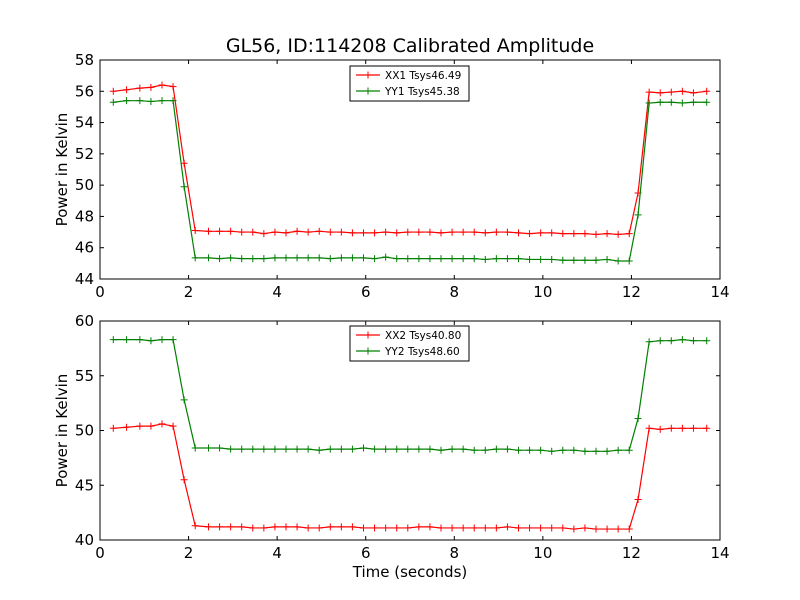 The width and height of the screenshot is (800, 600). What do you see at coordinates (410, 572) in the screenshot?
I see `x-axis-label: Time (seconds)` at bounding box center [410, 572].